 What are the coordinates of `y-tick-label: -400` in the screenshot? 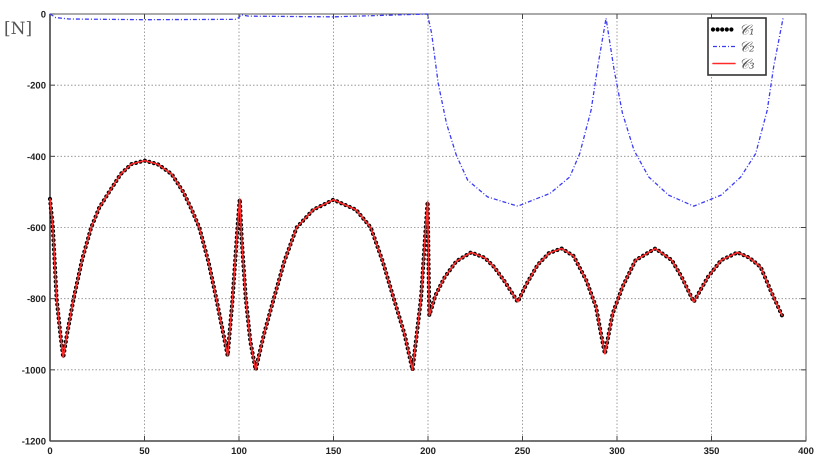 It's located at (36, 157).